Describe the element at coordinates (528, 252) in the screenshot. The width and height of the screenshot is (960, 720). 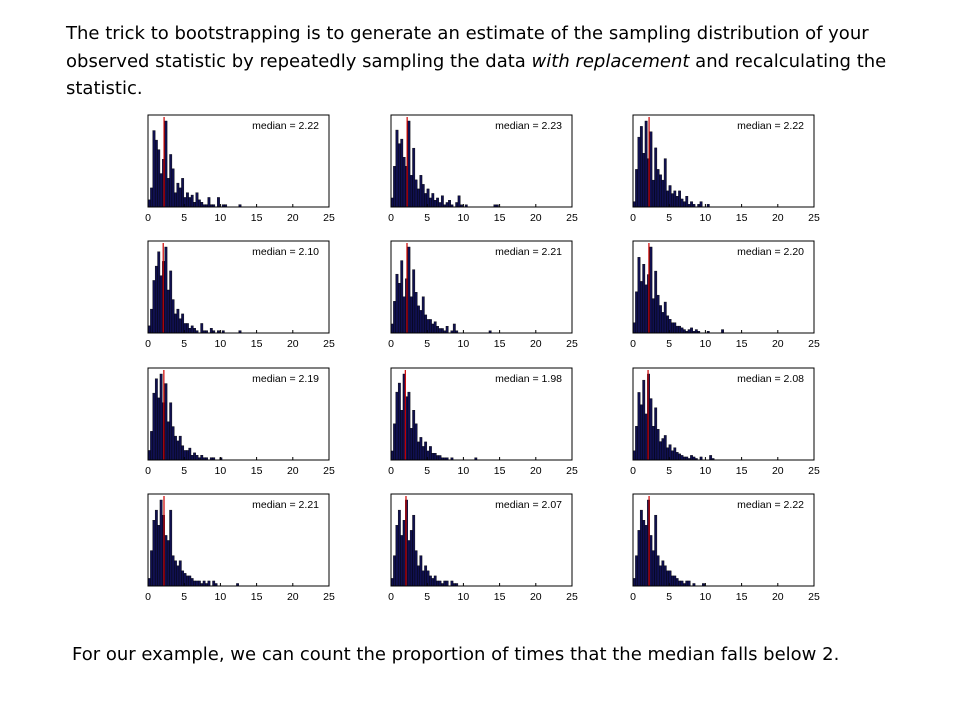
I see `median-label: median = 2.21` at that location.